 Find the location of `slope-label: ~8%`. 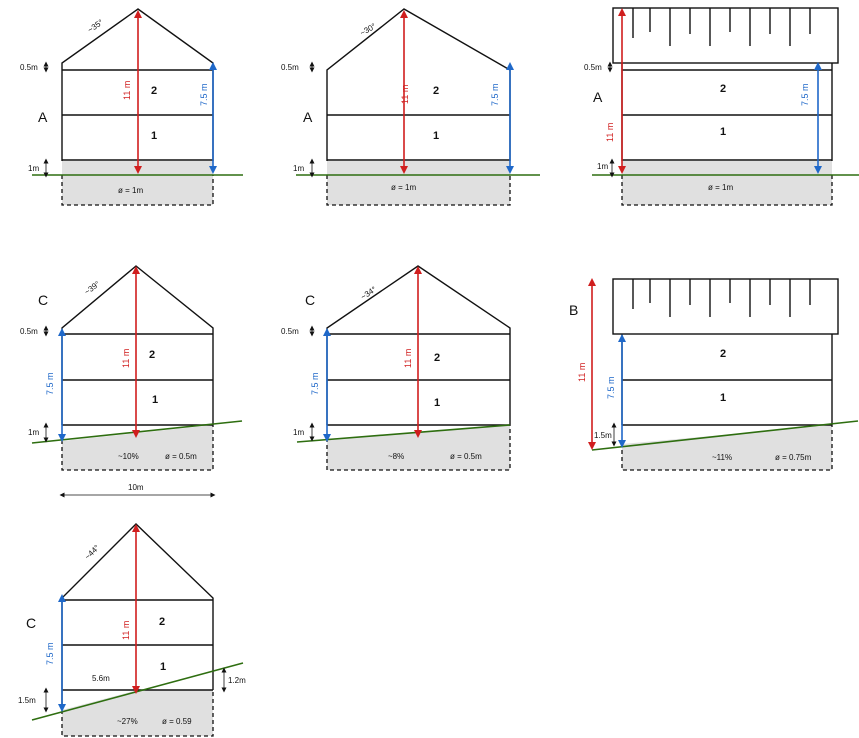

slope-label: ~8% is located at coordinates (396, 456).